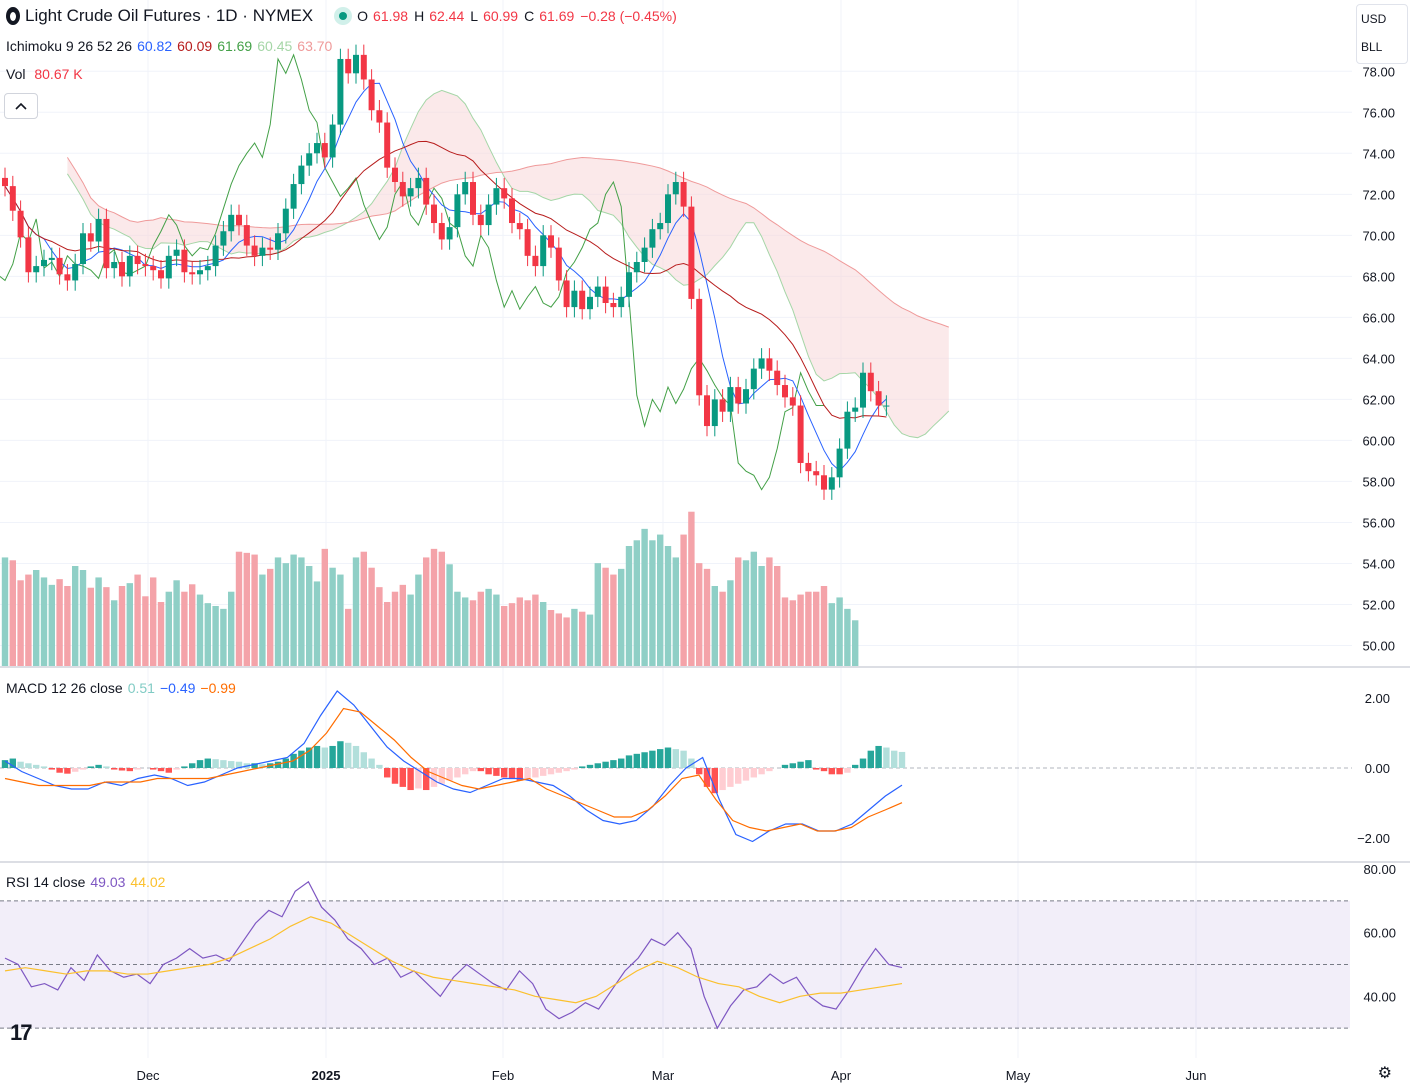  What do you see at coordinates (126, 688) in the screenshot?
I see `macd-legend: MACD 12 26 close 0.51 −0.49 −0.99` at bounding box center [126, 688].